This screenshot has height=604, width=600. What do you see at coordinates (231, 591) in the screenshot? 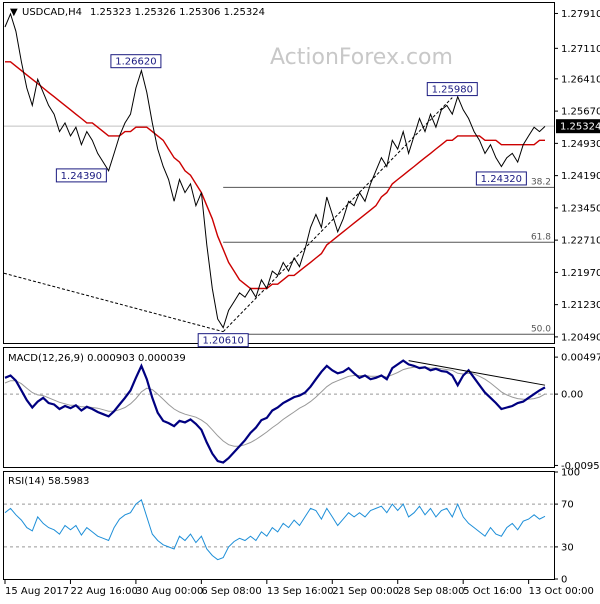
I see `x-tick-label: 6 Sep 08:00` at bounding box center [231, 591].